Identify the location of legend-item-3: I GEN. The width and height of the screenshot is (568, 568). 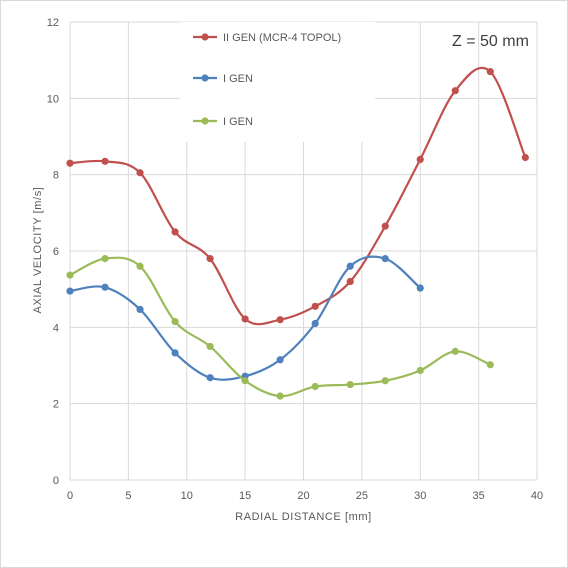
(223, 122).